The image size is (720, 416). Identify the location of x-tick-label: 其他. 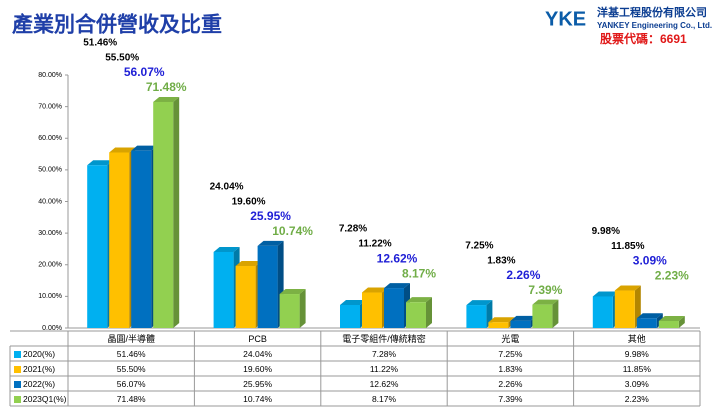
(637, 338).